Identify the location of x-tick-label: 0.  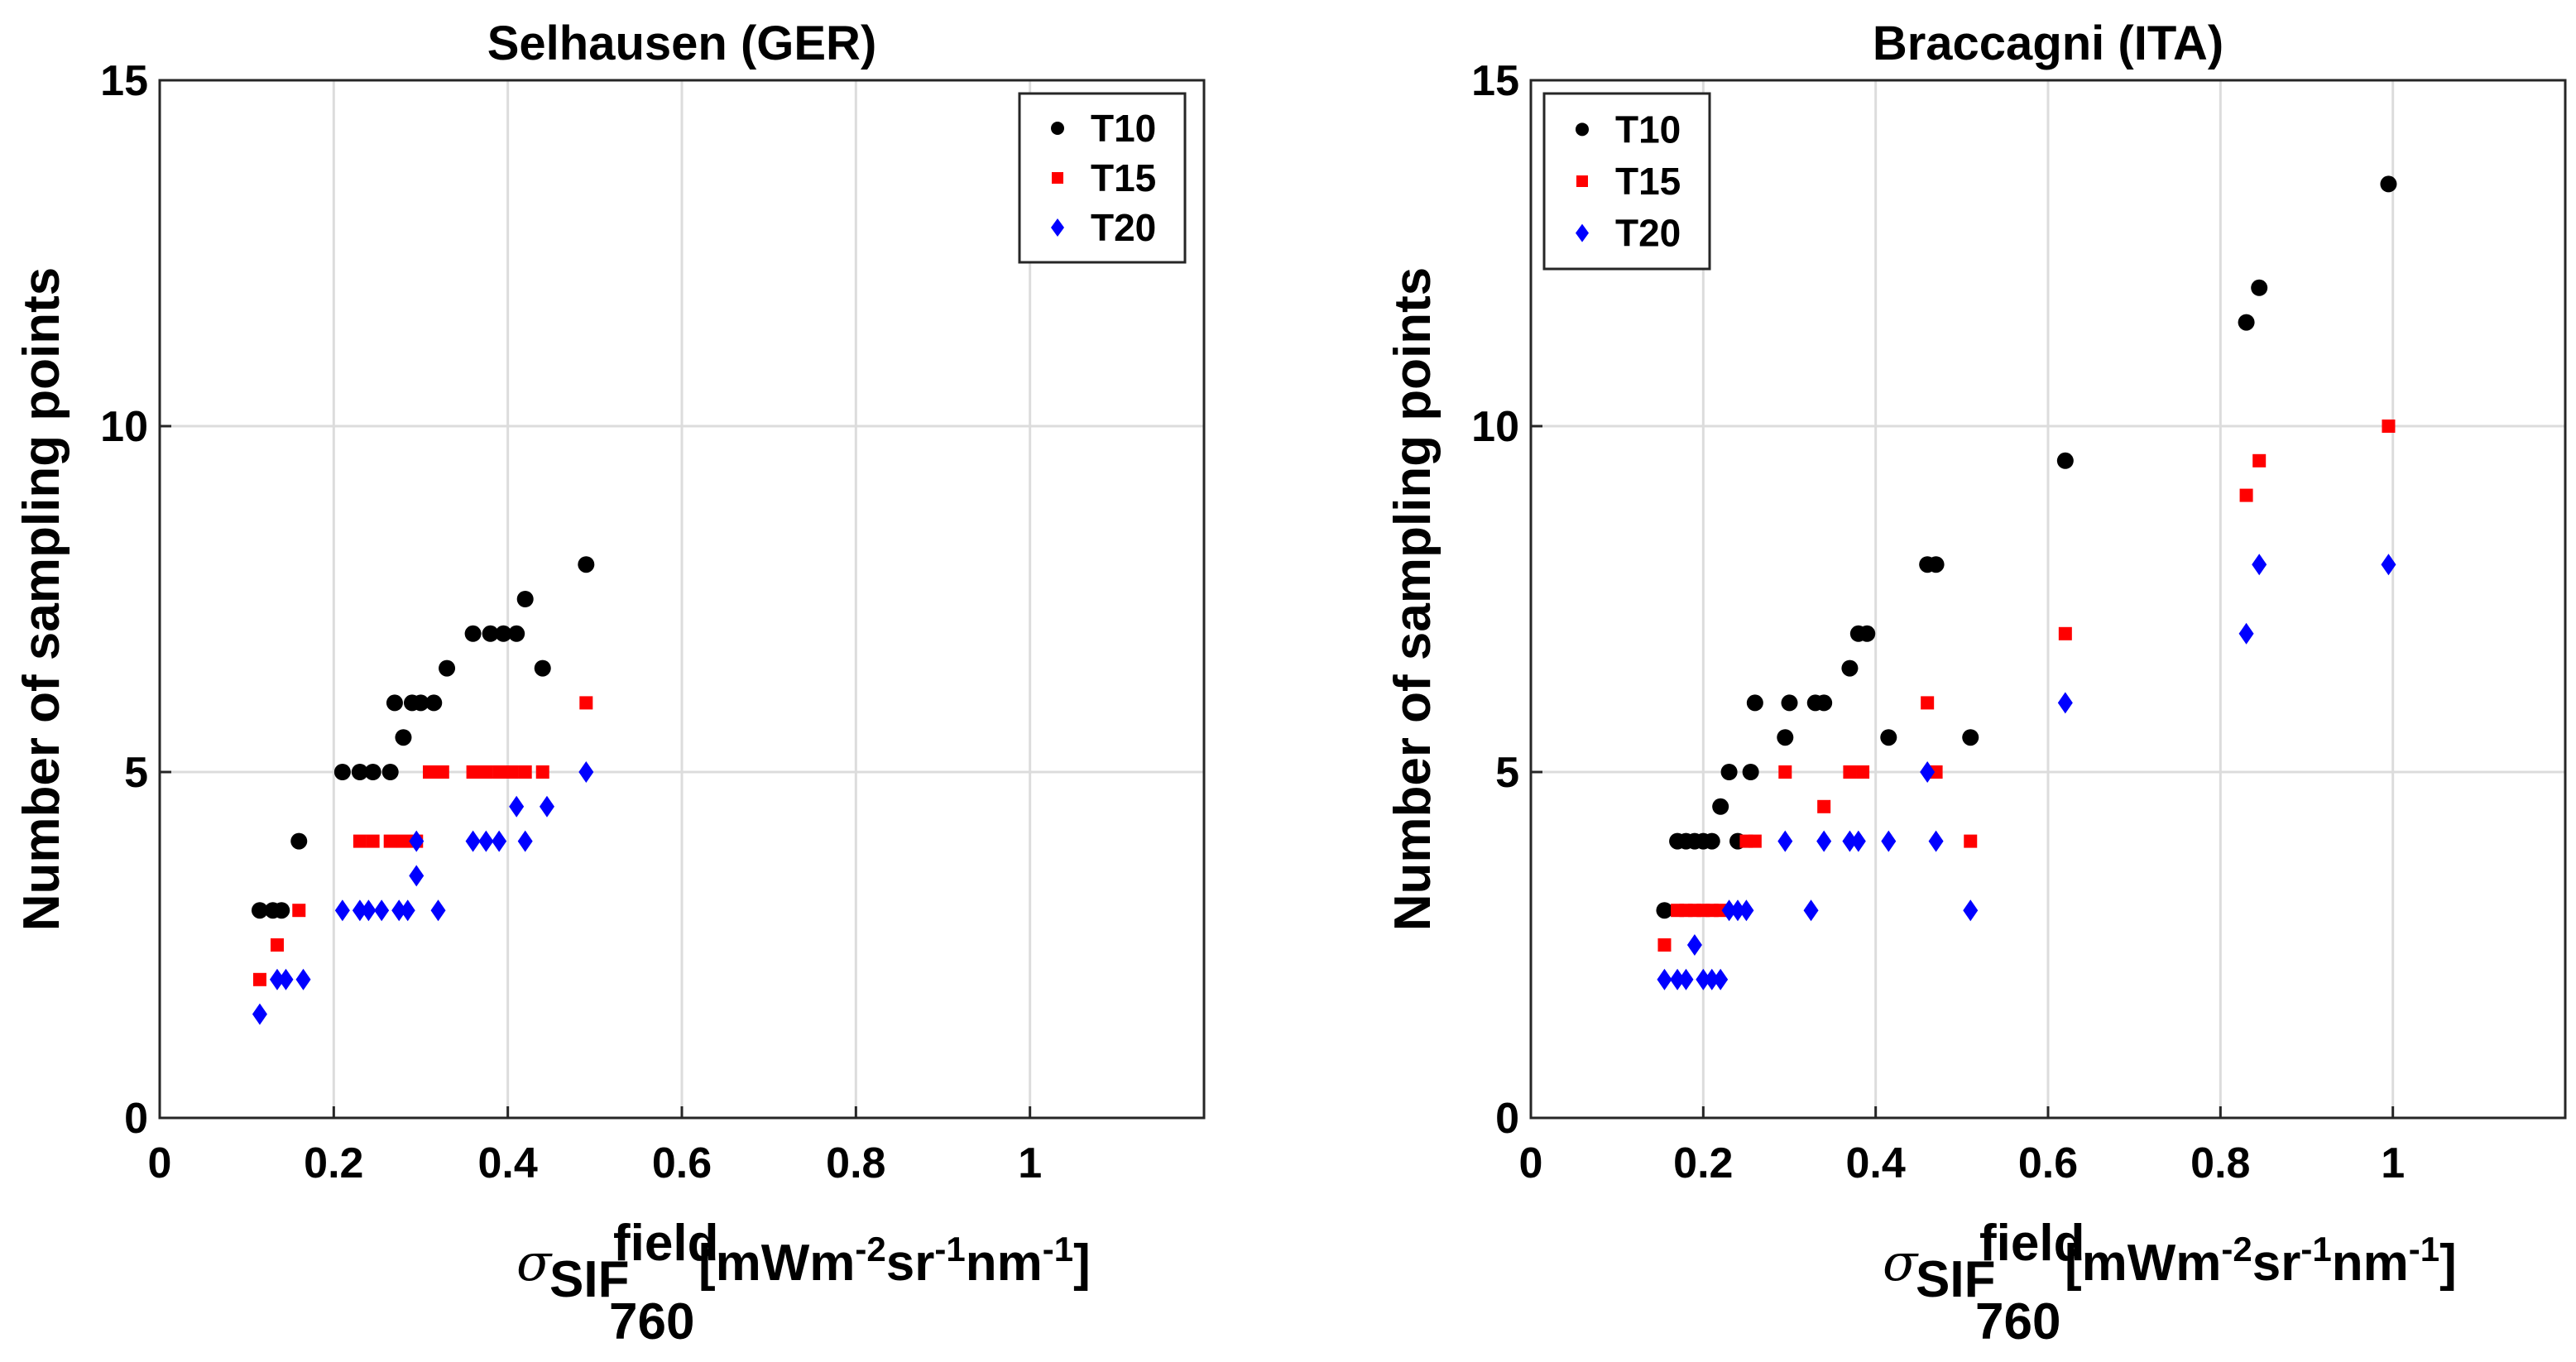
(1531, 1163).